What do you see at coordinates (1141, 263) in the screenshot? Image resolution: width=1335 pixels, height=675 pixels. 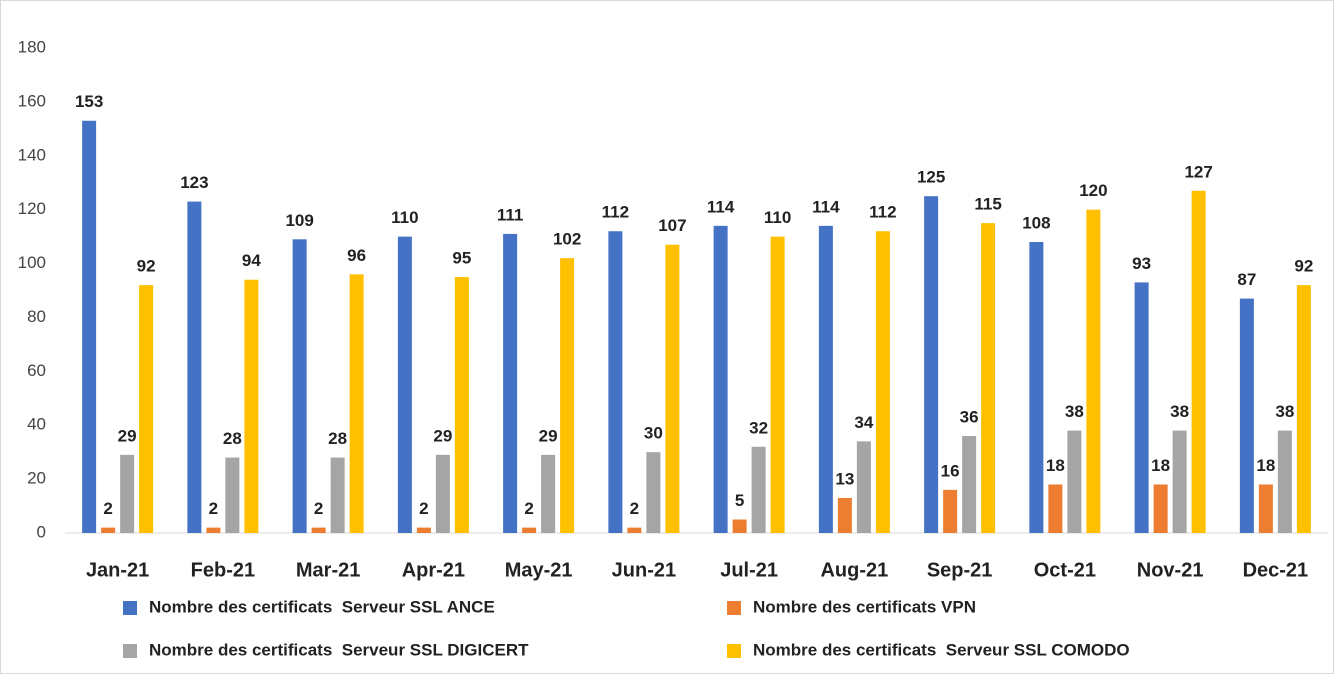 I see `data-label: 93` at bounding box center [1141, 263].